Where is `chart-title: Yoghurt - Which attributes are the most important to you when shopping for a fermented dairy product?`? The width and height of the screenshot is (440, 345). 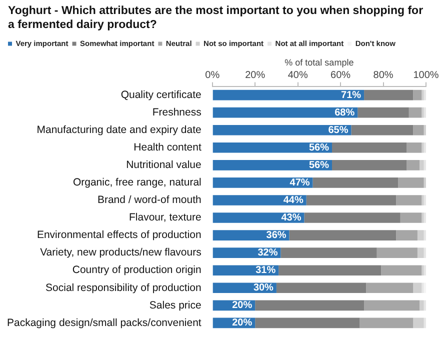 chart-title: Yoghurt - Which attributes are the most important to you when shopping for a fermented dairy product? is located at coordinates (216, 18).